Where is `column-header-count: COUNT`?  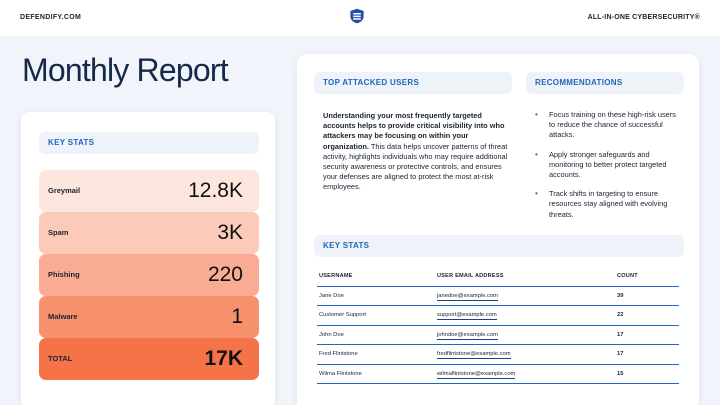
column-header-count: COUNT is located at coordinates (648, 276).